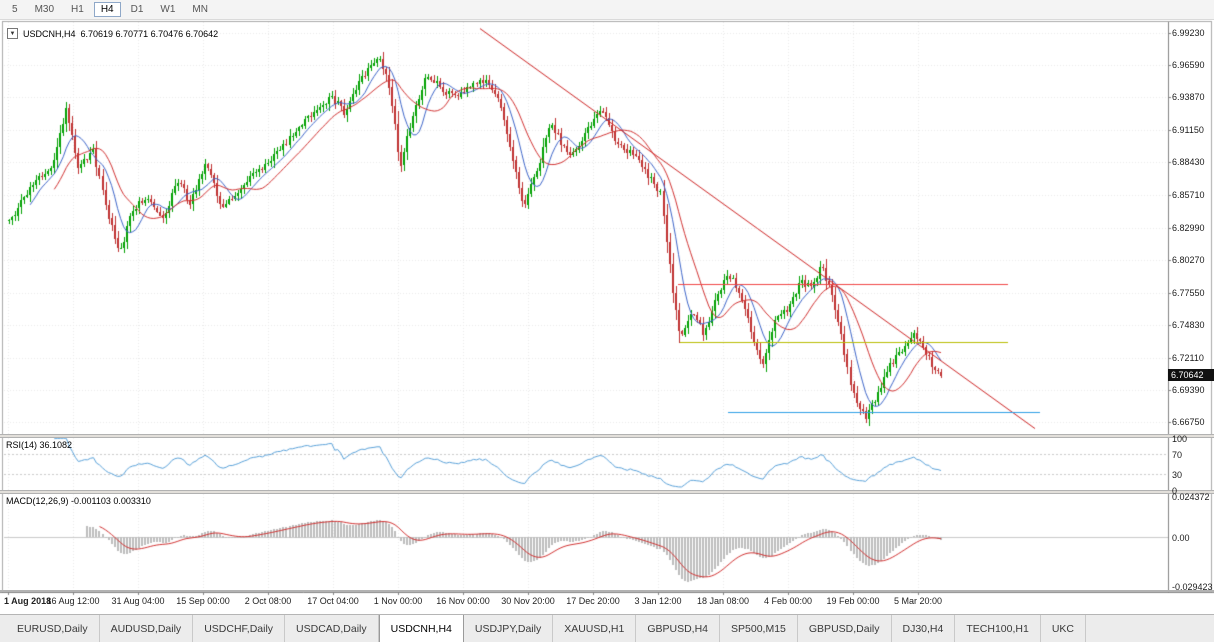 The height and width of the screenshot is (642, 1214). What do you see at coordinates (595, 628) in the screenshot?
I see `chart-tab-xauusd-h1: XAUUSD,H1` at bounding box center [595, 628].